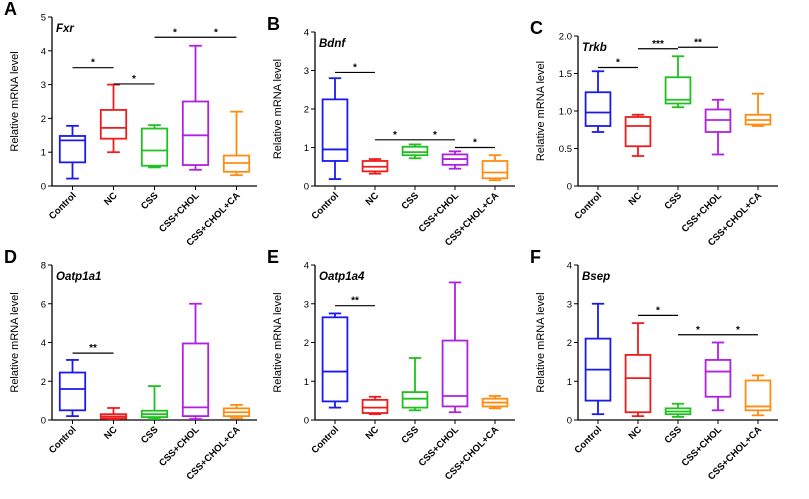  What do you see at coordinates (78, 277) in the screenshot?
I see `gene-name: Oatp1a1` at bounding box center [78, 277].